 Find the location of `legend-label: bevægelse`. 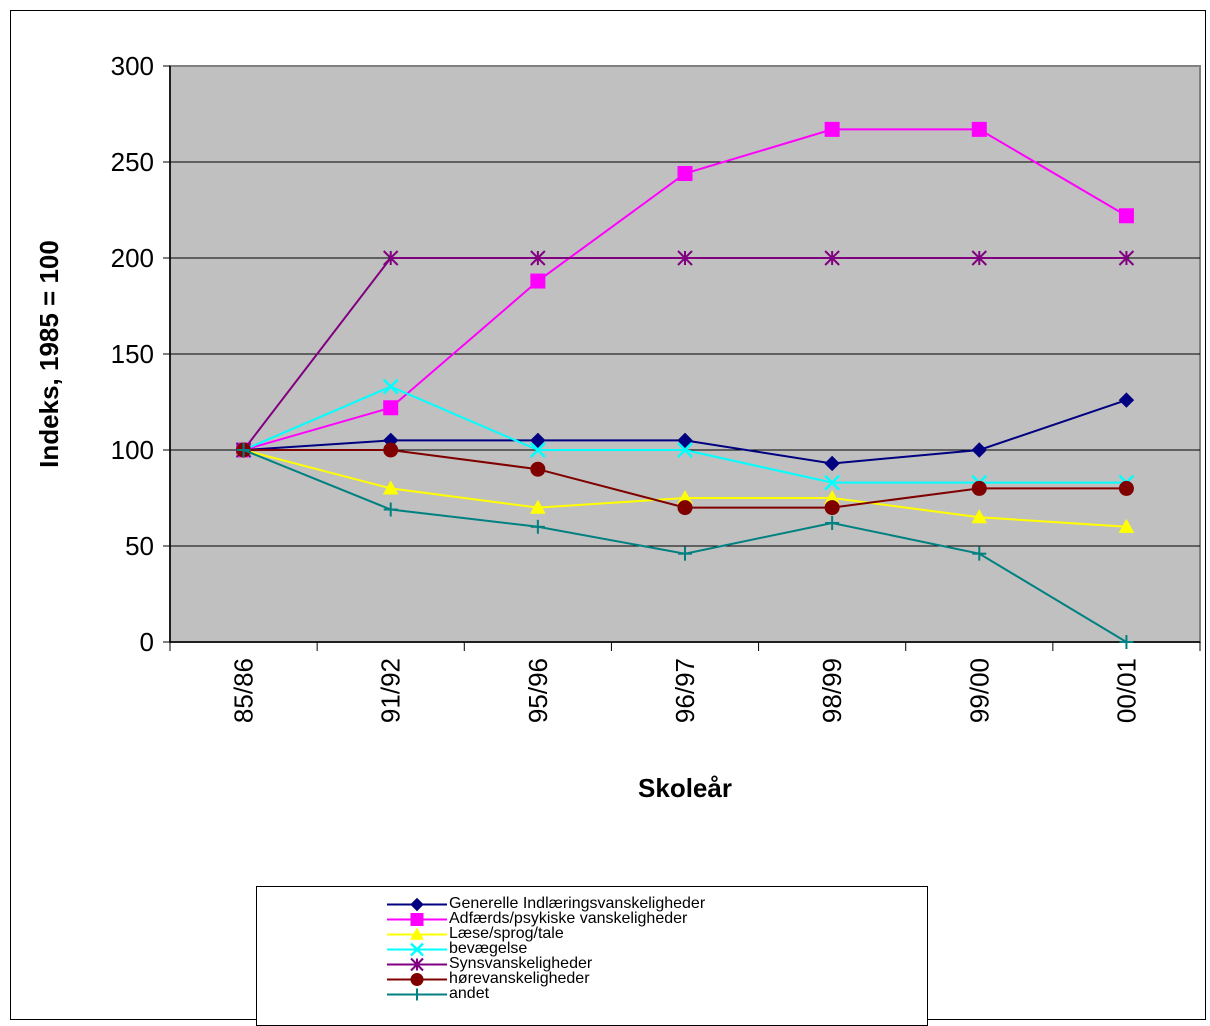

legend-label: bevægelse is located at coordinates (488, 948).